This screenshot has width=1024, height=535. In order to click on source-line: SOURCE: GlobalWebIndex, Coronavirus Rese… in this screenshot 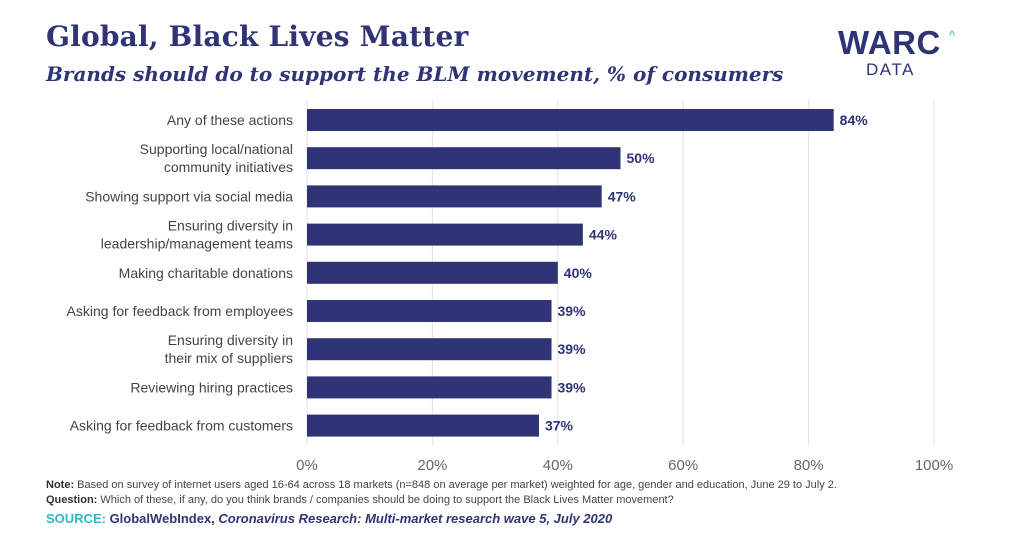, I will do `click(329, 518)`.